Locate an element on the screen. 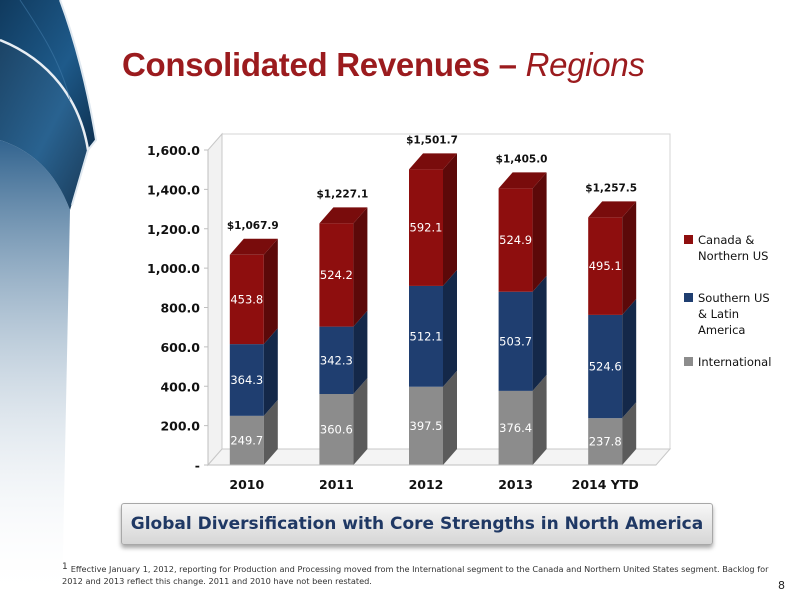  bar-value-label: 524.9 is located at coordinates (515, 240).